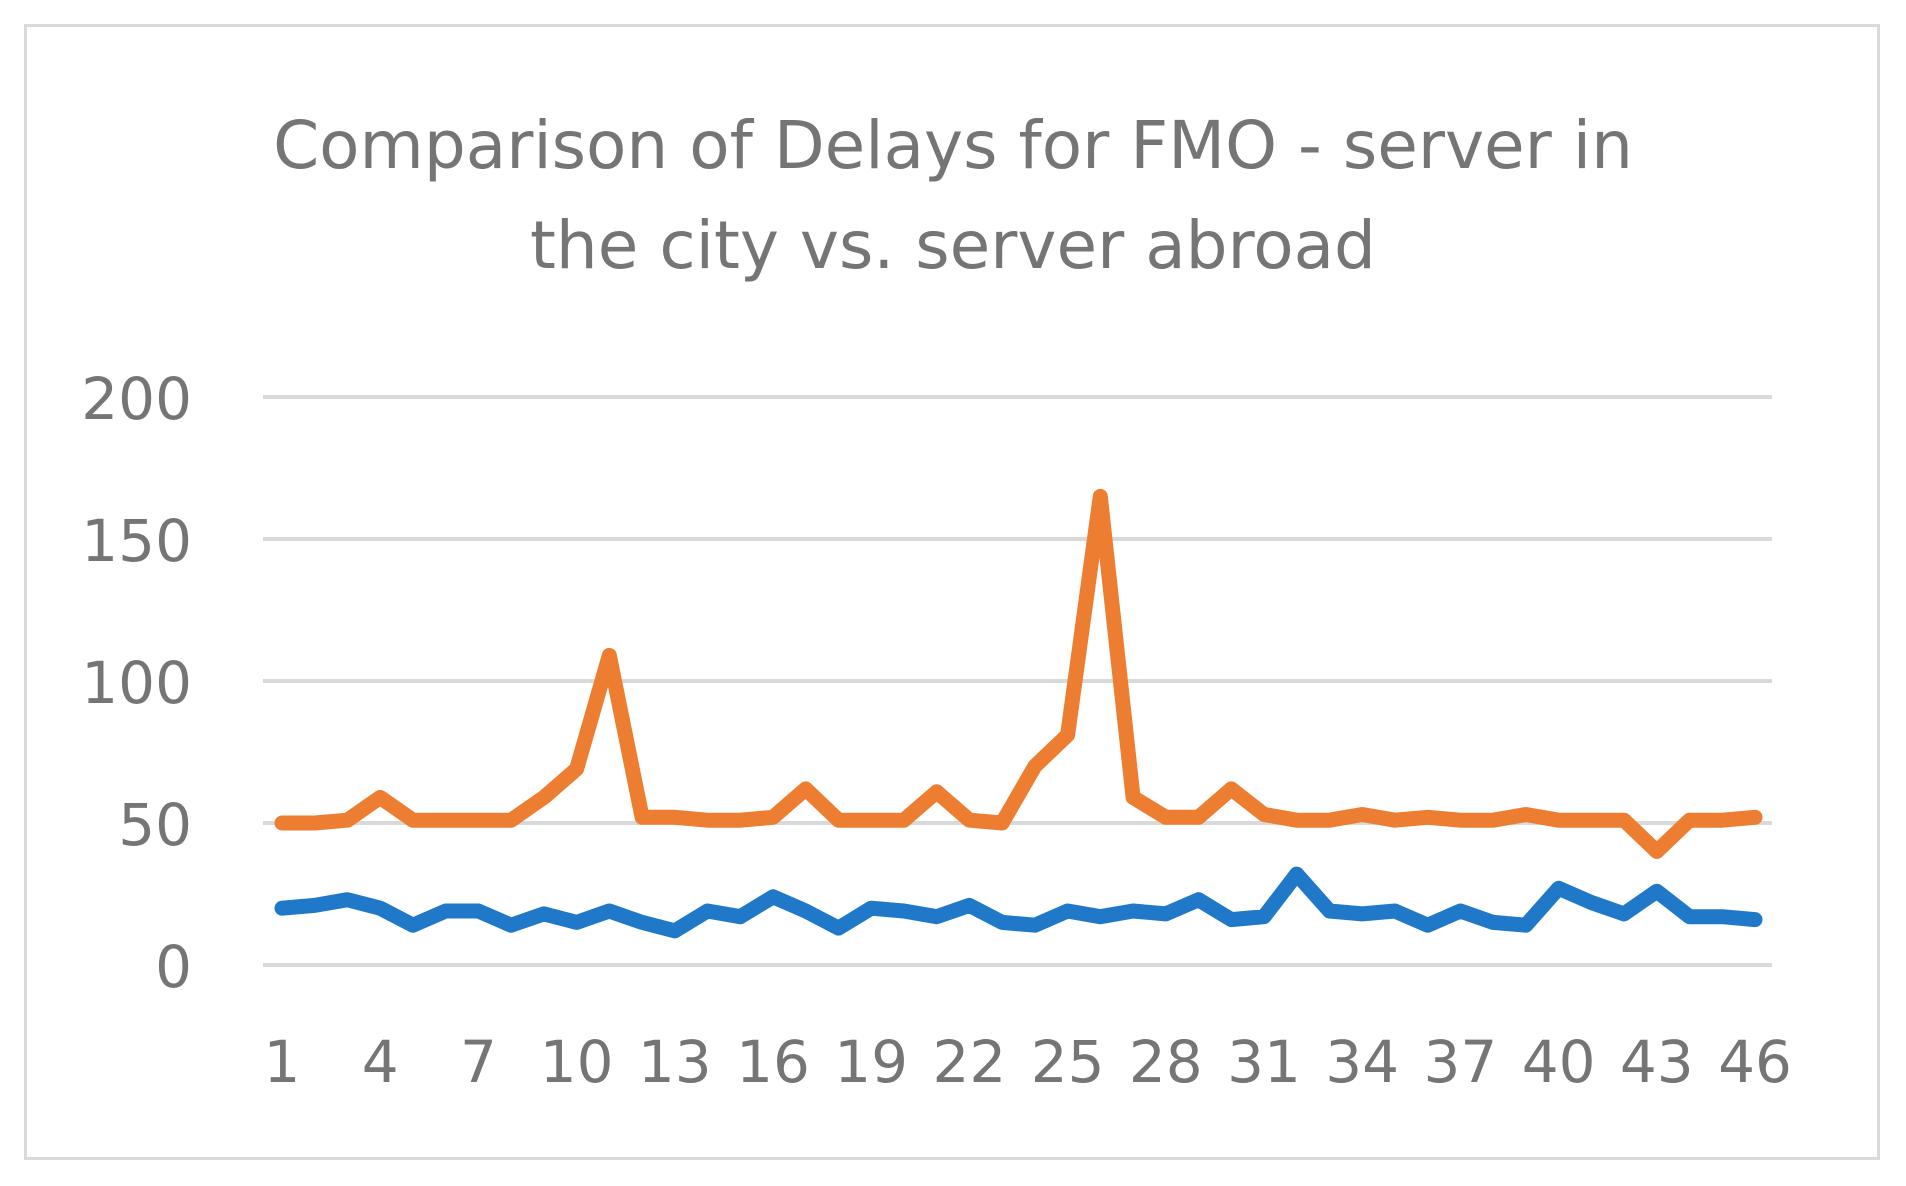 This screenshot has height=1186, width=1906. What do you see at coordinates (577, 1062) in the screenshot?
I see `x-tick-label: 10` at bounding box center [577, 1062].